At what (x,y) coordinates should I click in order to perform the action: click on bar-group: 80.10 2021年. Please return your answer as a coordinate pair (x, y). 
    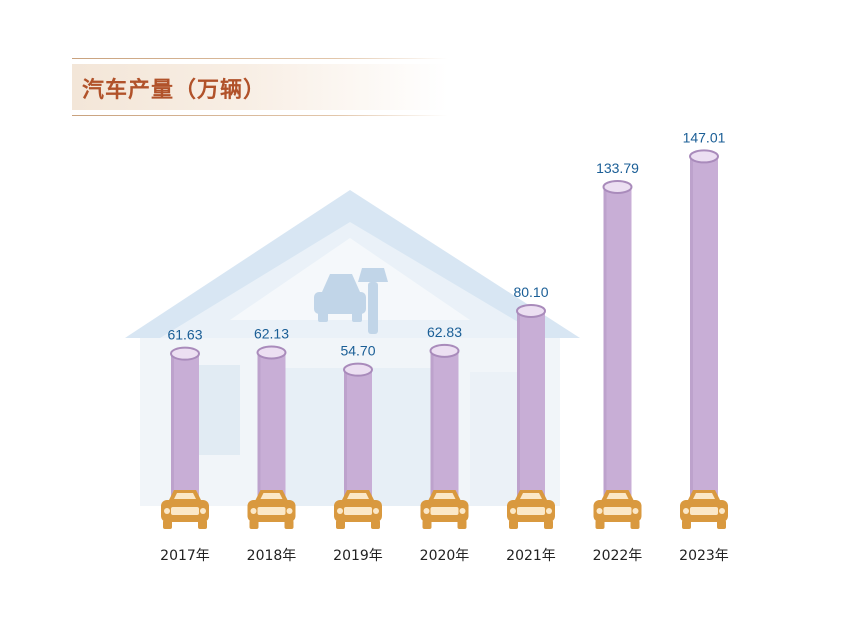
    Looking at the image, I should click on (531, 424).